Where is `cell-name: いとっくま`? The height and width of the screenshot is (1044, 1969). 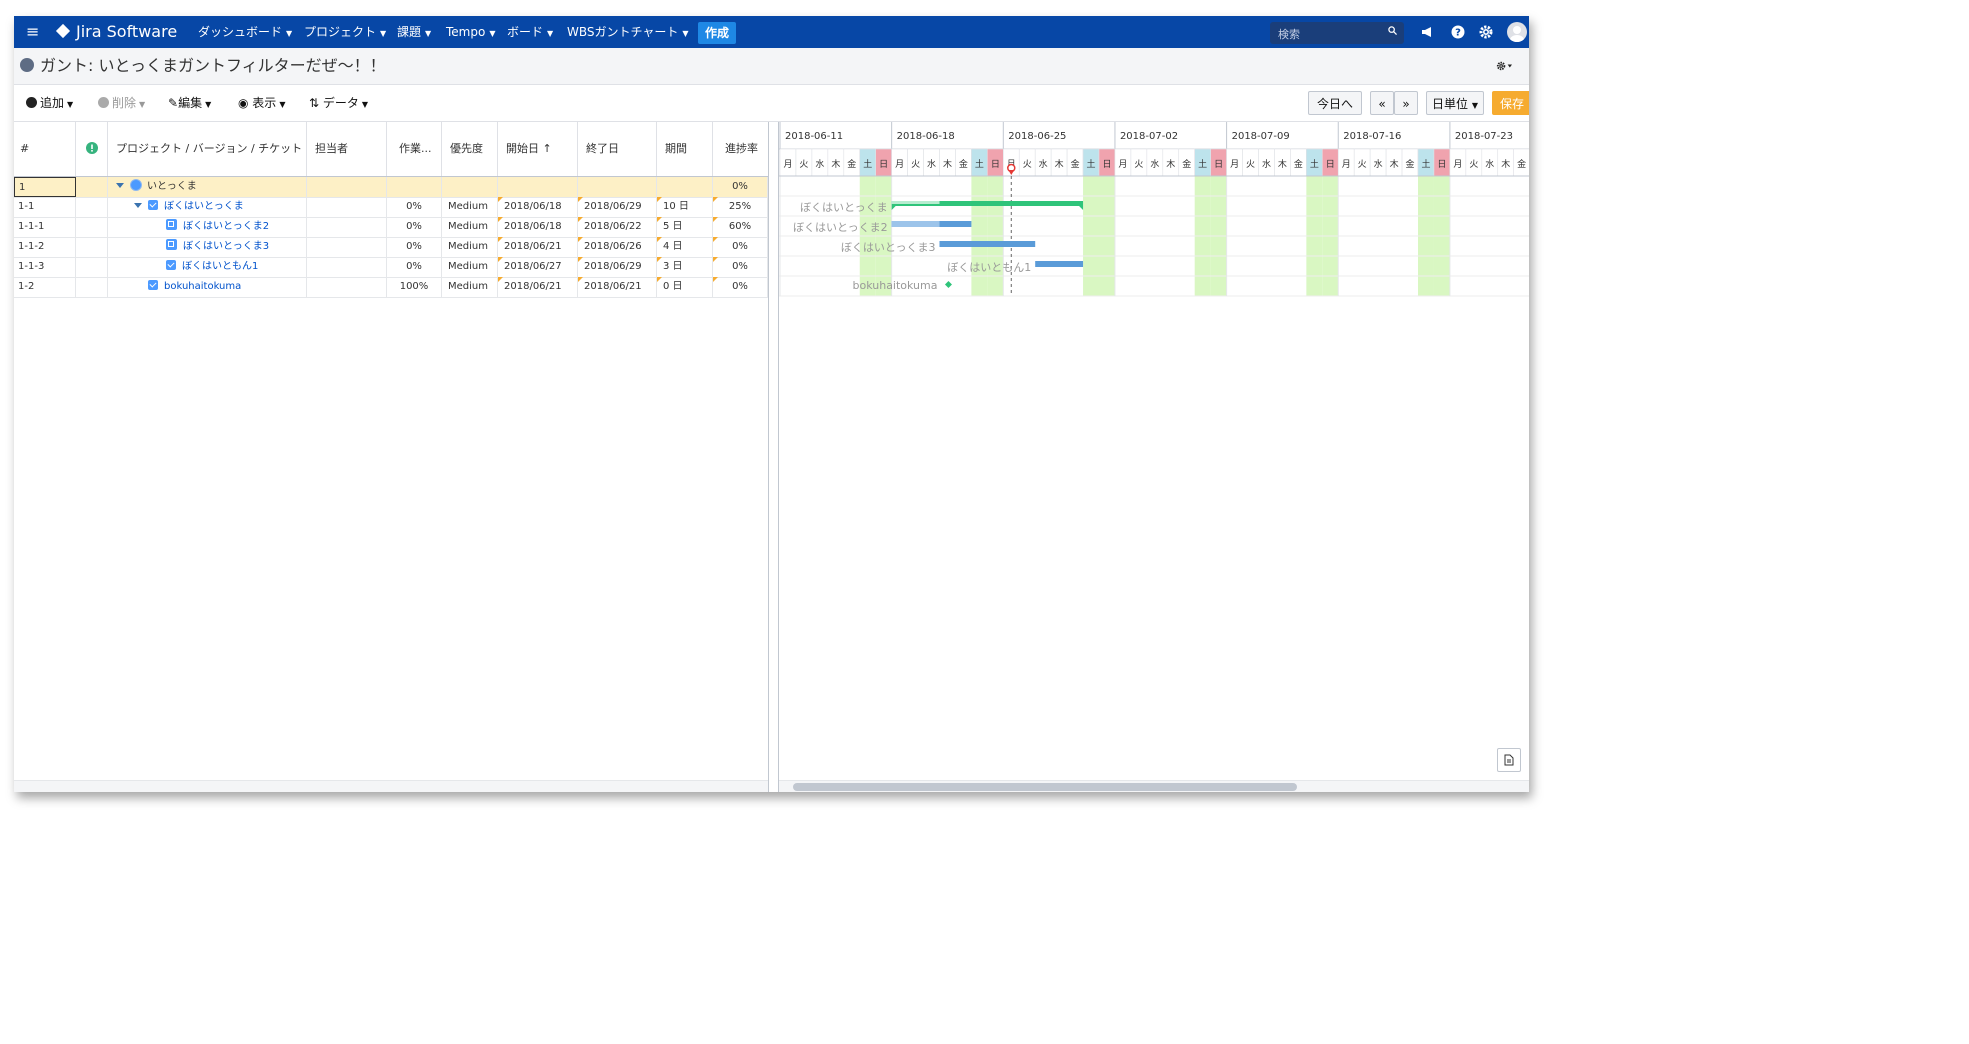
cell-name: いとっくま is located at coordinates (207, 187).